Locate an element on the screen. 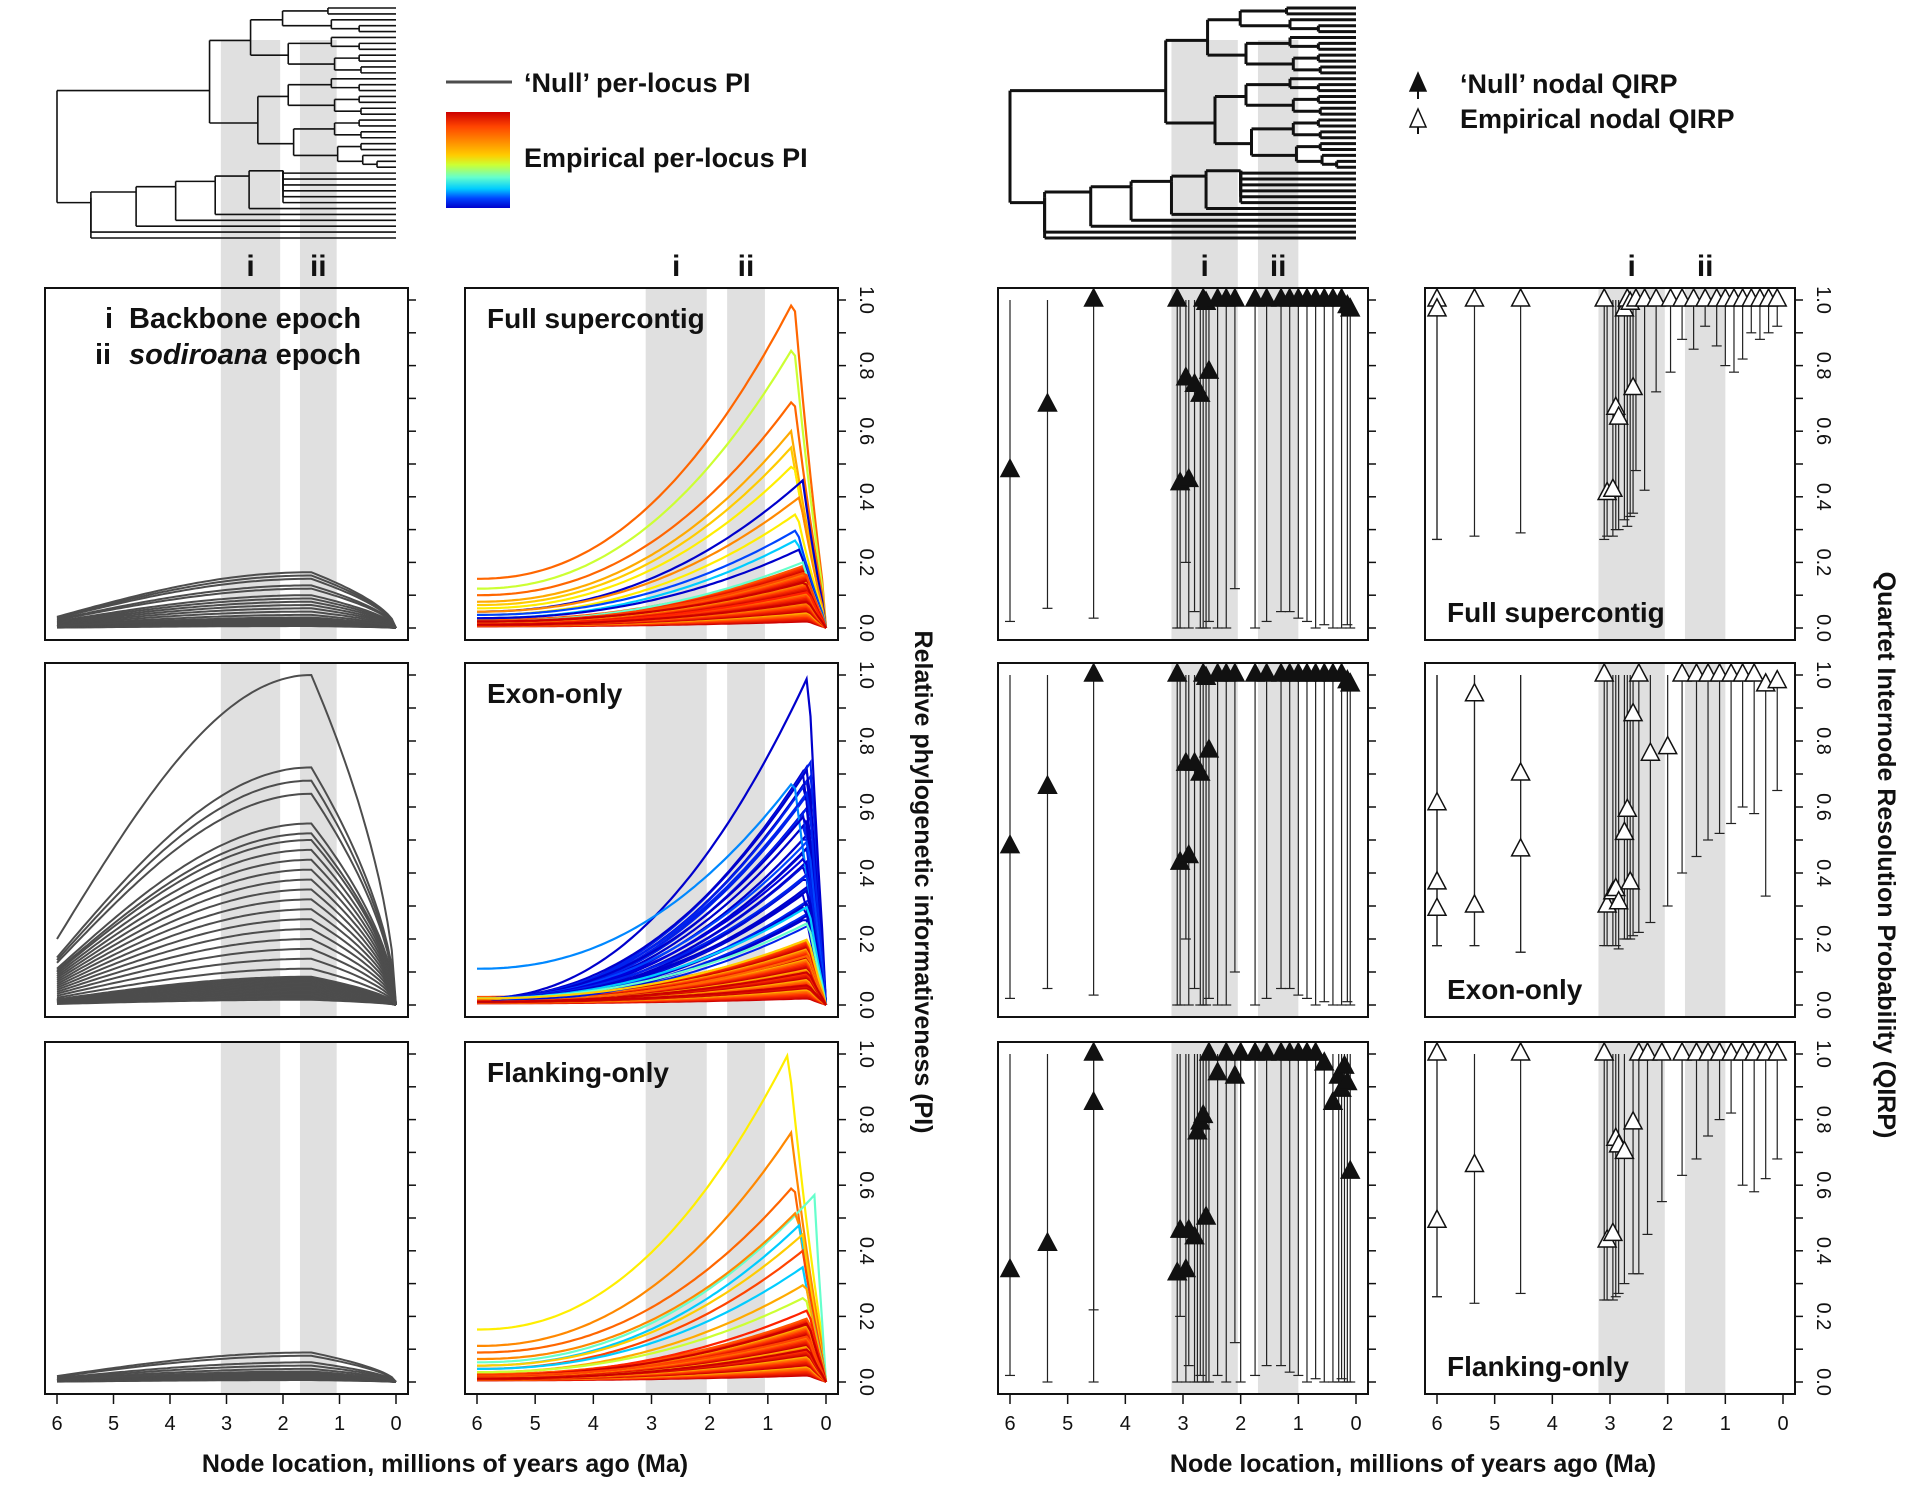  x-tick-label: 2 is located at coordinates (282, 1424).